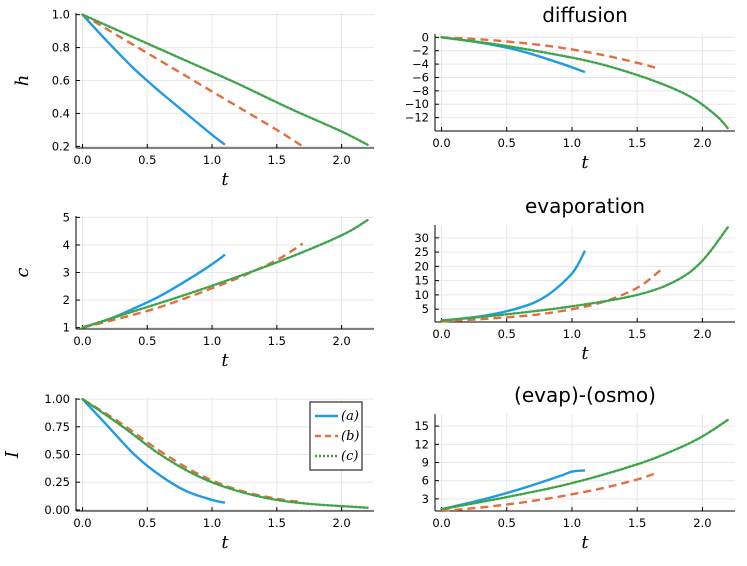 The image size is (747, 566). What do you see at coordinates (420, 91) in the screenshot?
I see `y-tick-label: −8` at bounding box center [420, 91].